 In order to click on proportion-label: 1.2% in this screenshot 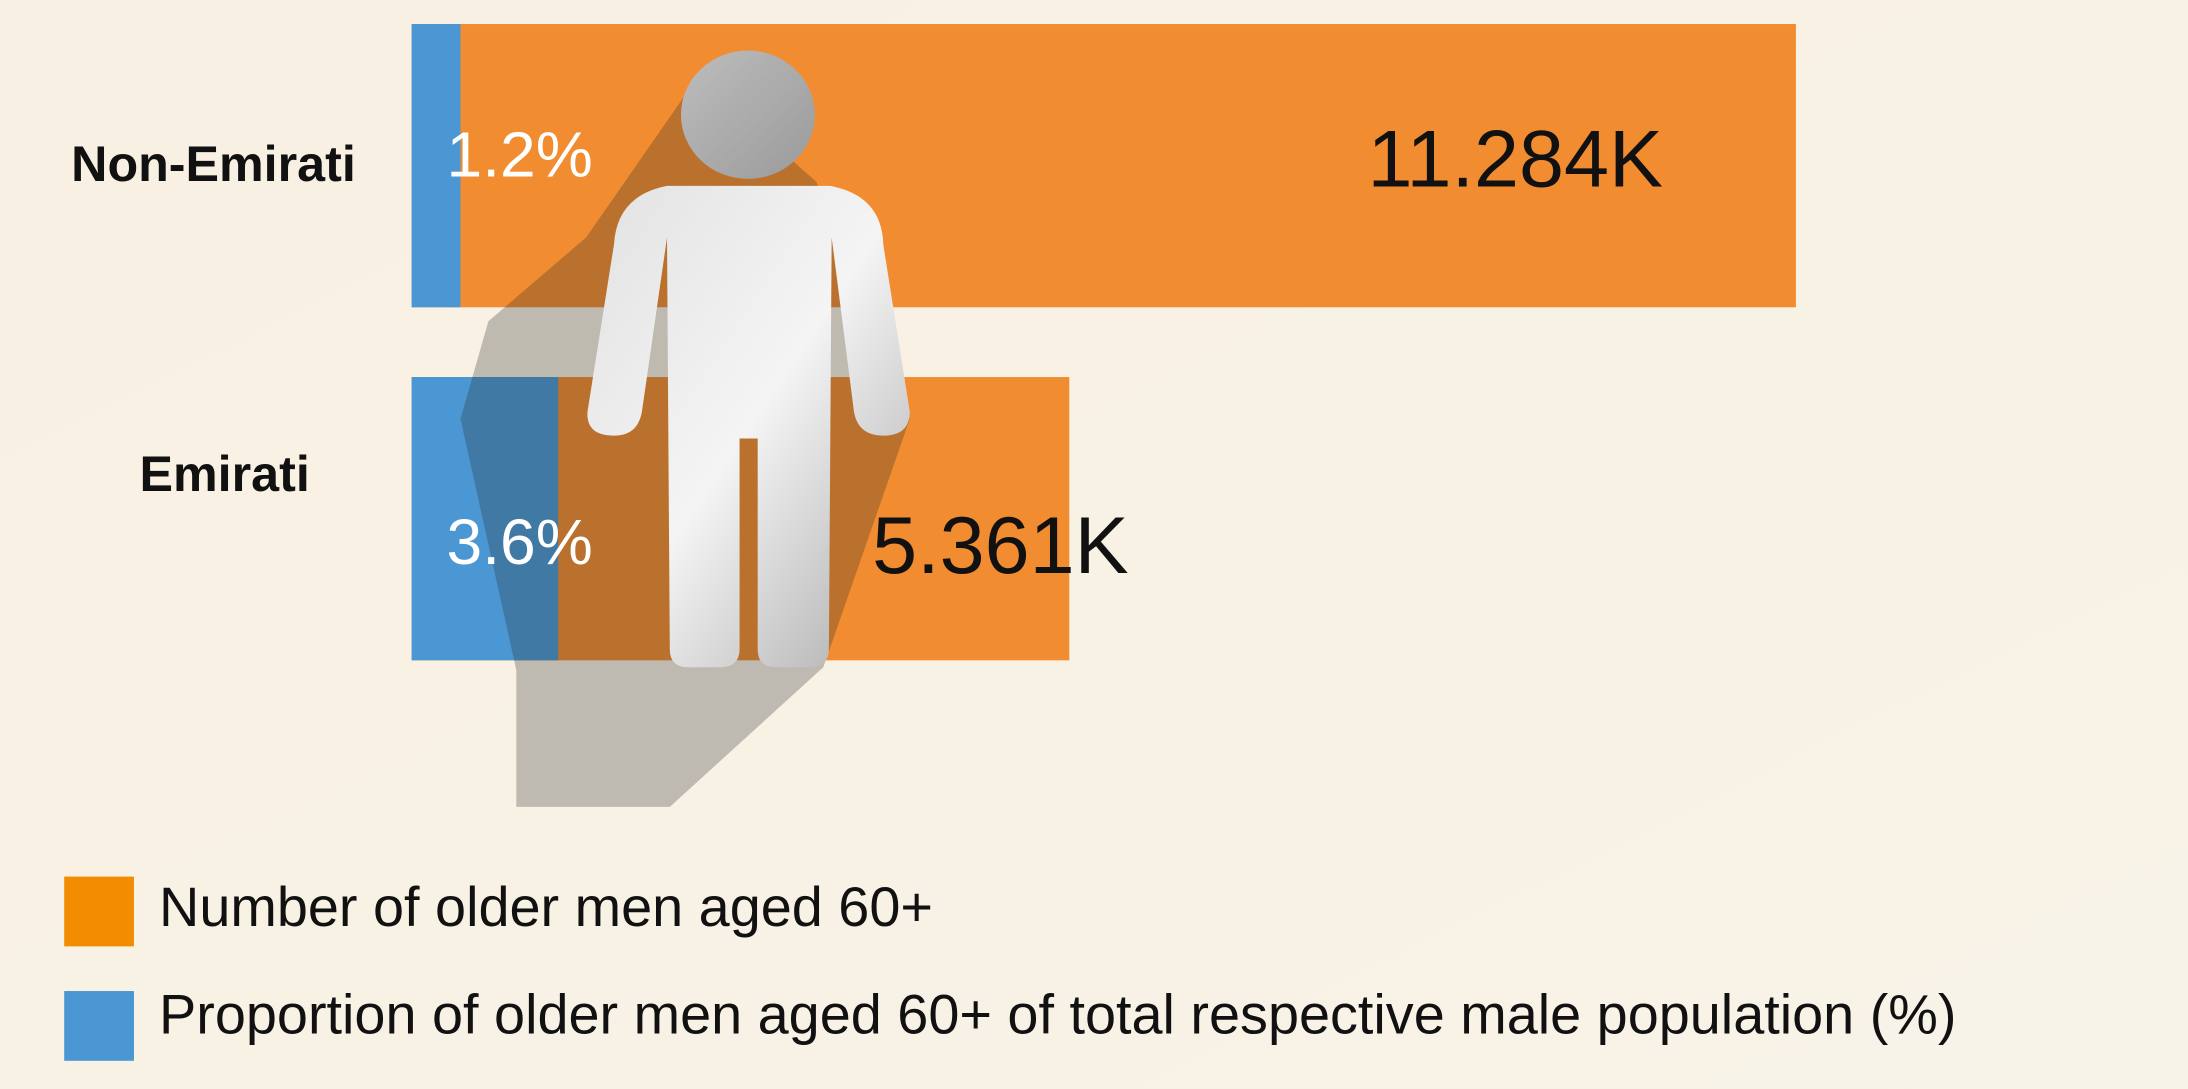, I will do `click(520, 154)`.